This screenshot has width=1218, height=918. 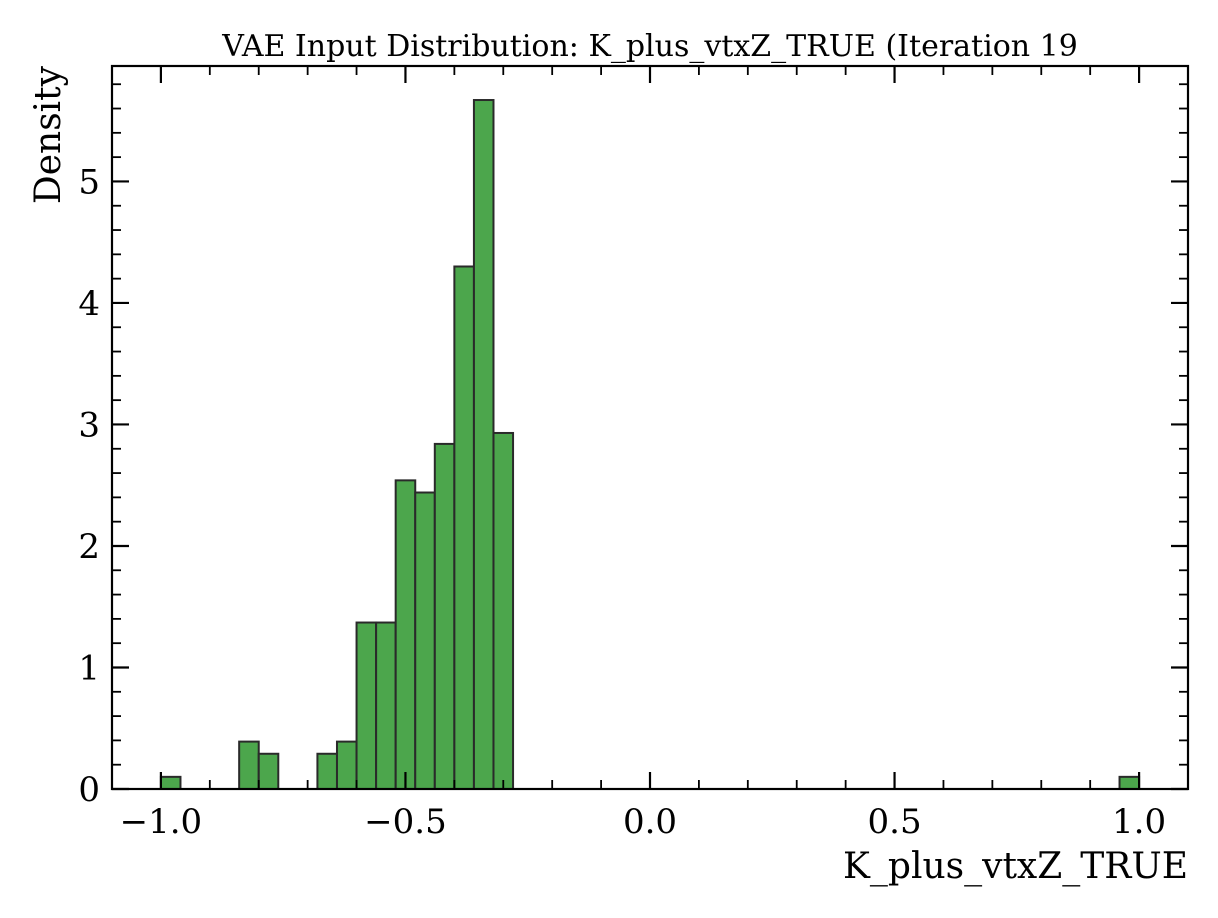 I want to click on y-tick-label: 2, so click(x=89, y=547).